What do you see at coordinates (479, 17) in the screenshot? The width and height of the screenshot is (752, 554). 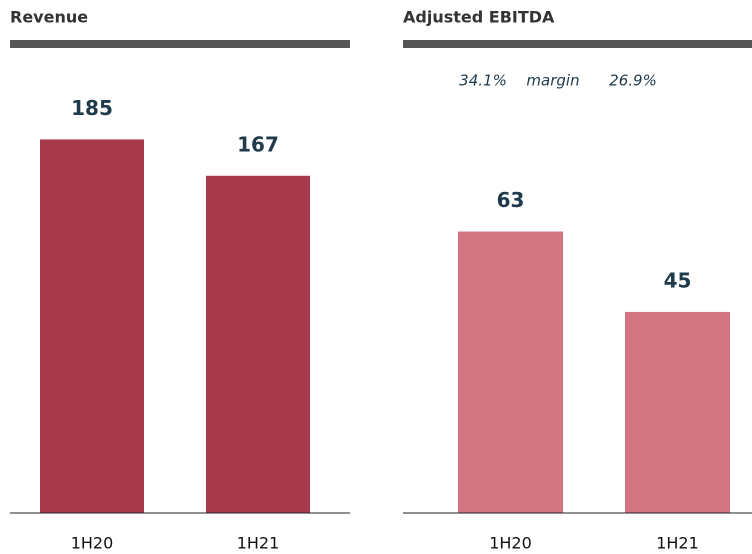 I see `chart-title: Adjusted EBITDA` at bounding box center [479, 17].